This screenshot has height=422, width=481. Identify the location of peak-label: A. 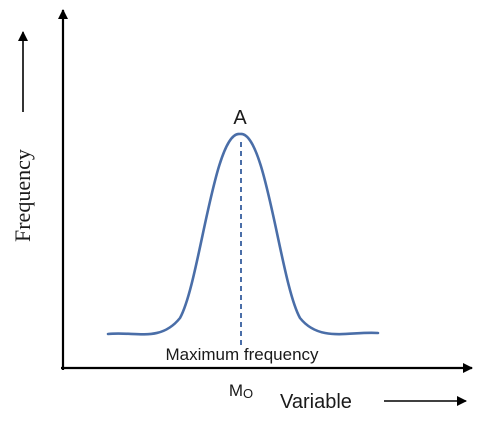
(240, 118).